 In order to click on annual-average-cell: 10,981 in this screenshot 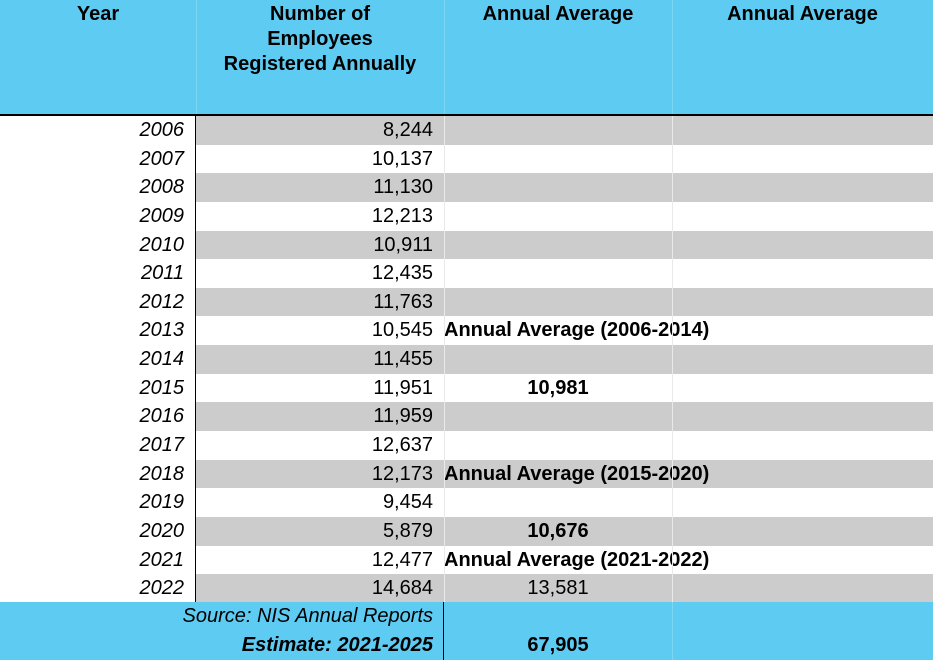, I will do `click(558, 387)`.